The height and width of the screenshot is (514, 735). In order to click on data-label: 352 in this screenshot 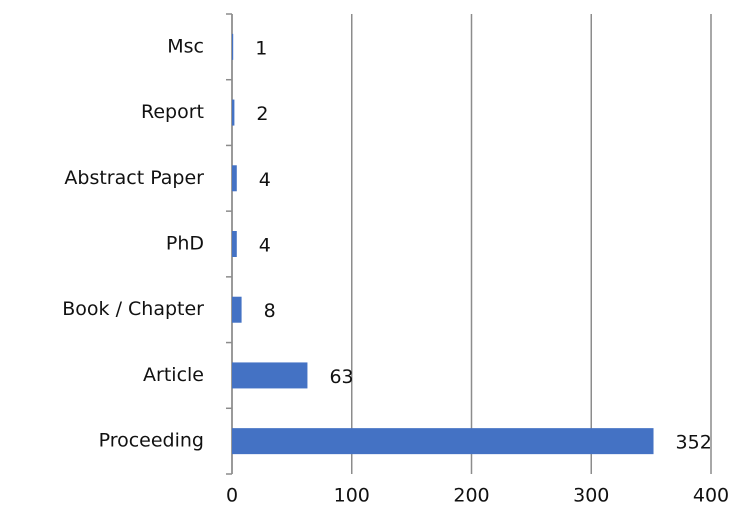, I will do `click(694, 443)`.